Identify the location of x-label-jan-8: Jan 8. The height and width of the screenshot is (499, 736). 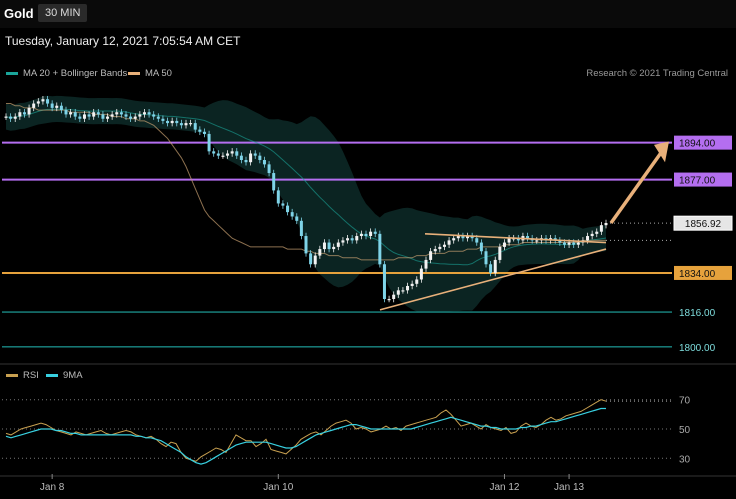
(52, 487).